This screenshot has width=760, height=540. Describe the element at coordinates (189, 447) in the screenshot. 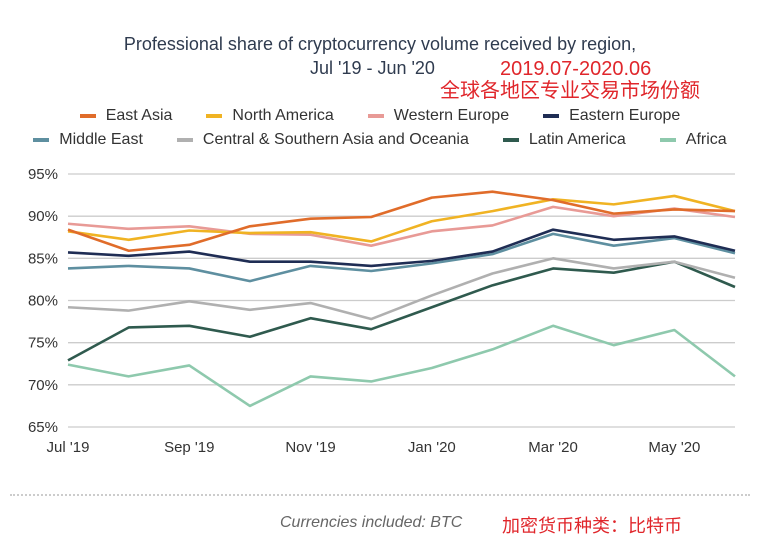

I see `x-tick-label: Sep '19` at that location.